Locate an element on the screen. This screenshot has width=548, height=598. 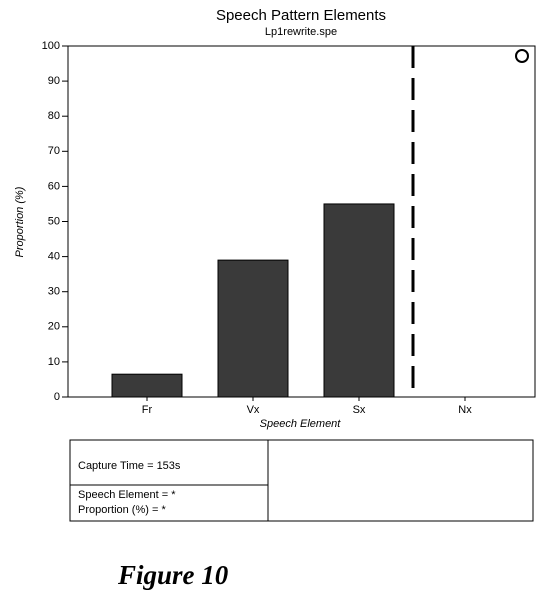
help-icon is located at coordinates (522, 56).